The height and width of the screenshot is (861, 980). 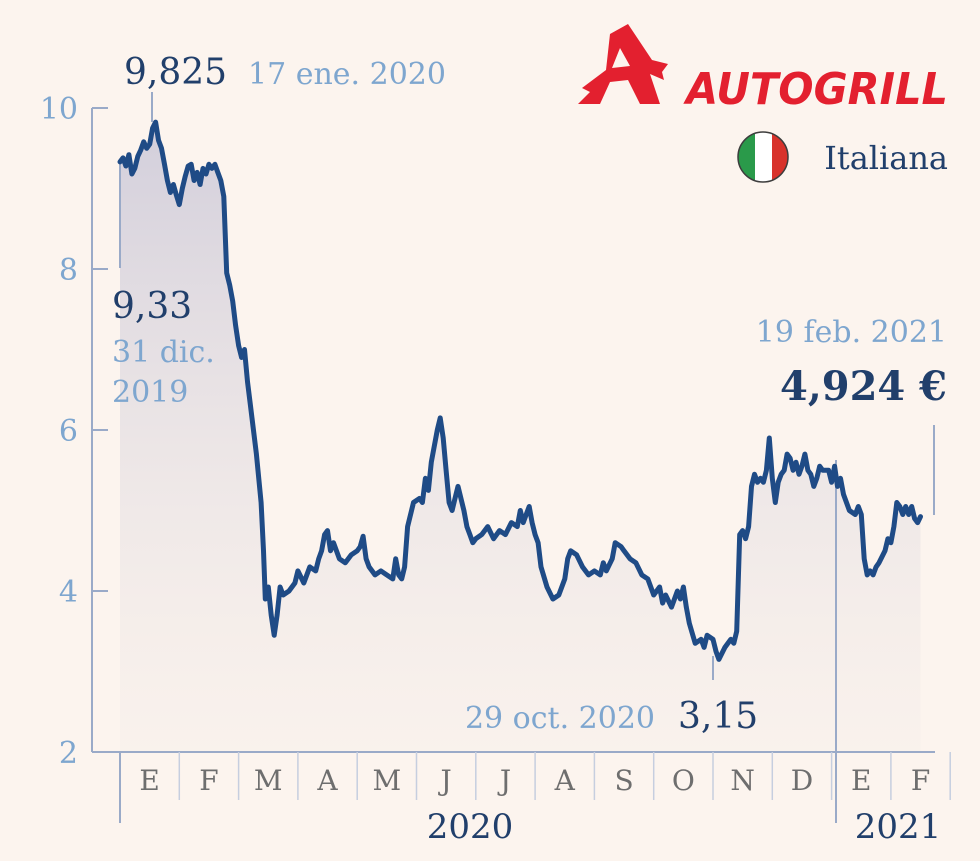 I want to click on x-tick-label: N, so click(x=742, y=780).